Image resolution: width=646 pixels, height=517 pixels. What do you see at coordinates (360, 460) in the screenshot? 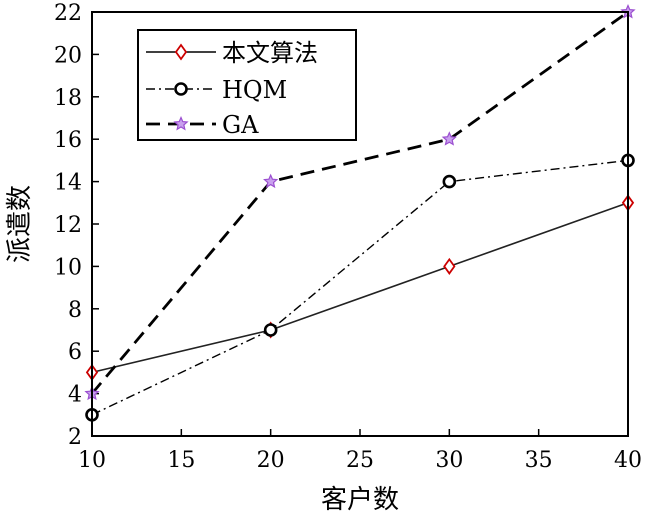
I see `x-tick-label: 25` at bounding box center [360, 460].